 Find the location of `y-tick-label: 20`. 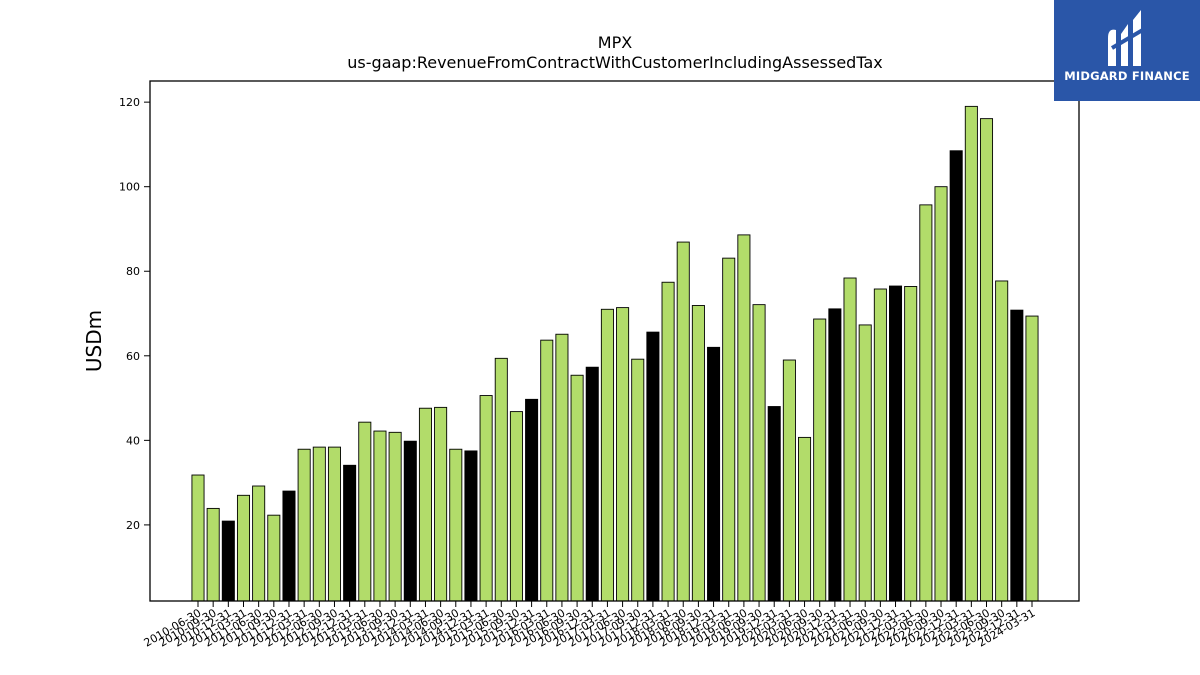

y-tick-label: 20 is located at coordinates (133, 525).